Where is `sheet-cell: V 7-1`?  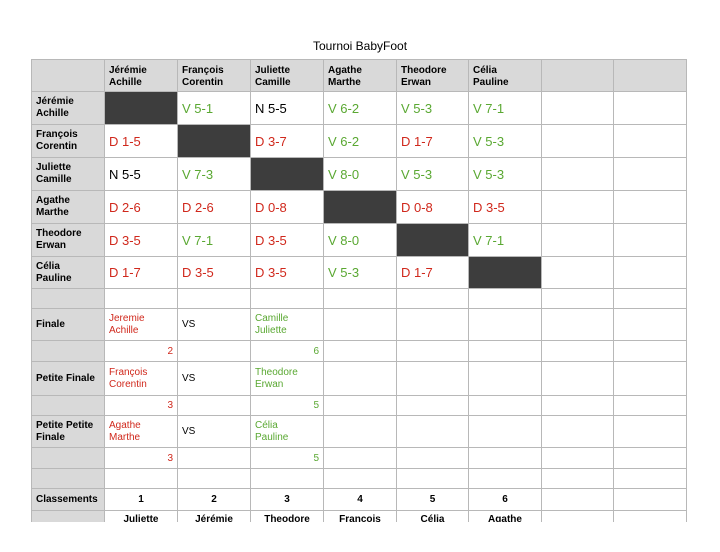
sheet-cell: V 7-1 is located at coordinates (214, 240).